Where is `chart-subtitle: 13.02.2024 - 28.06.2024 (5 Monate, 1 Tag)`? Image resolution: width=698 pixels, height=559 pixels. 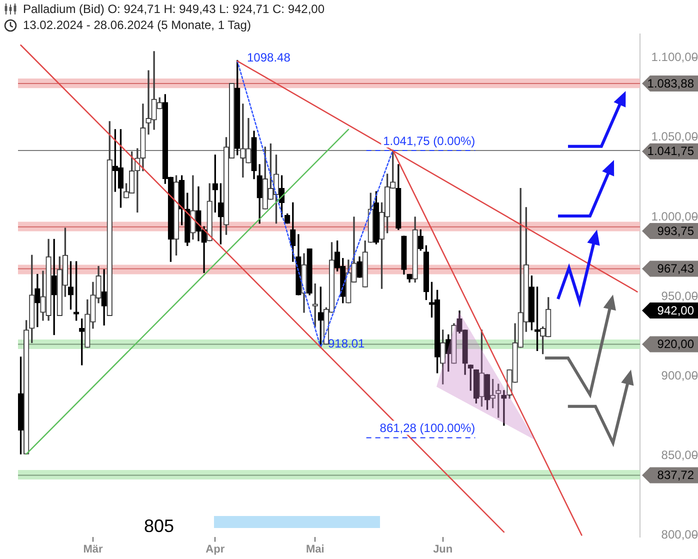 chart-subtitle: 13.02.2024 - 28.06.2024 (5 Monate, 1 Tag) is located at coordinates (137, 25).